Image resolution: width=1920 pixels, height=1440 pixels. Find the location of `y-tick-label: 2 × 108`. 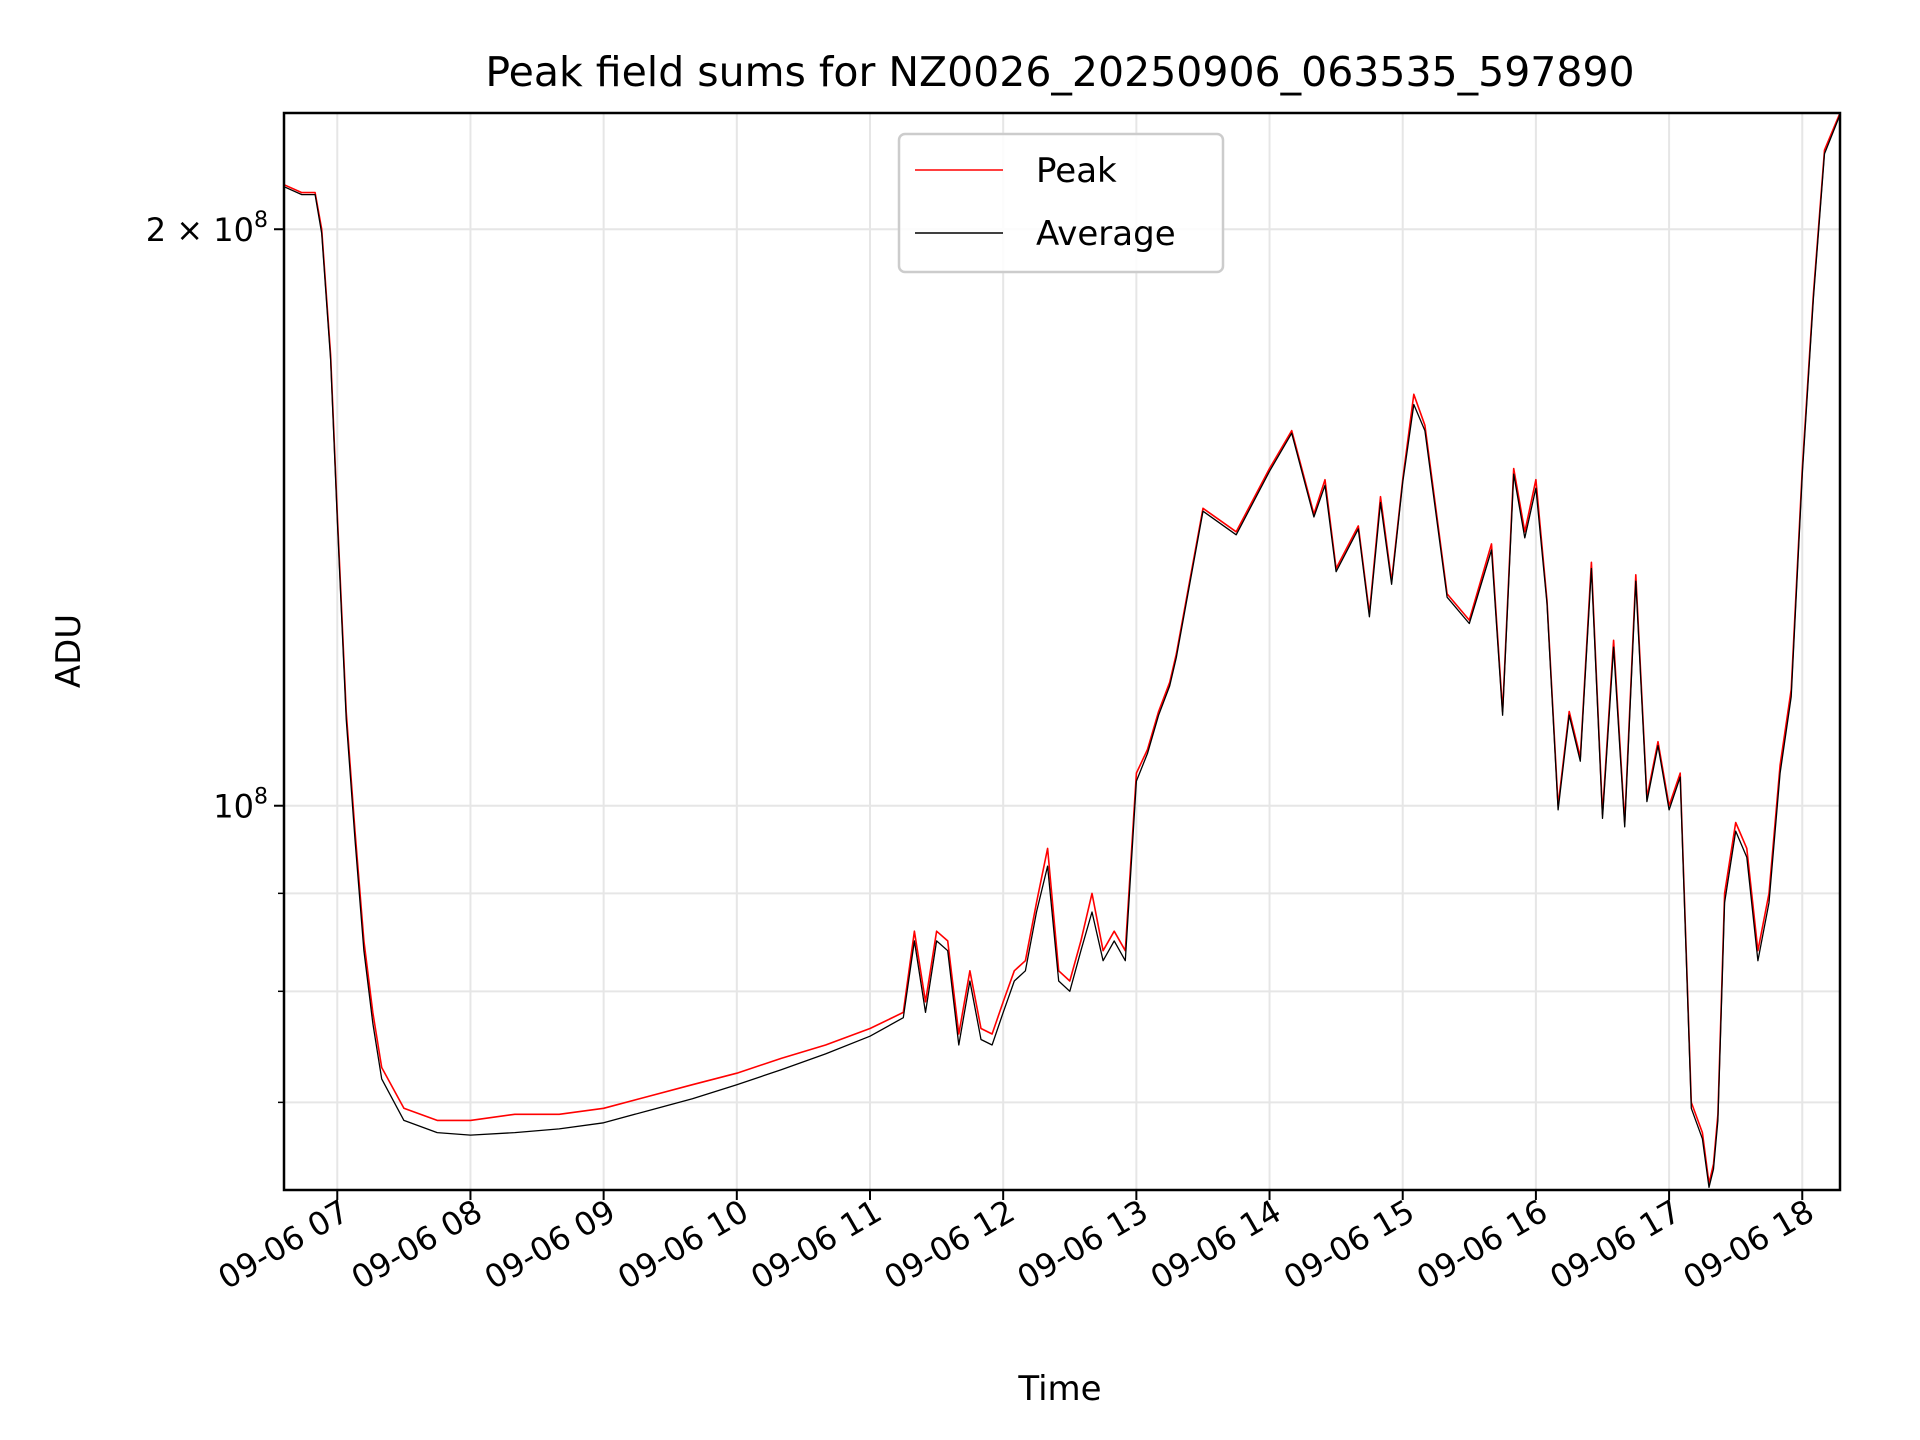

y-tick-label: 2 × 108 is located at coordinates (207, 228).